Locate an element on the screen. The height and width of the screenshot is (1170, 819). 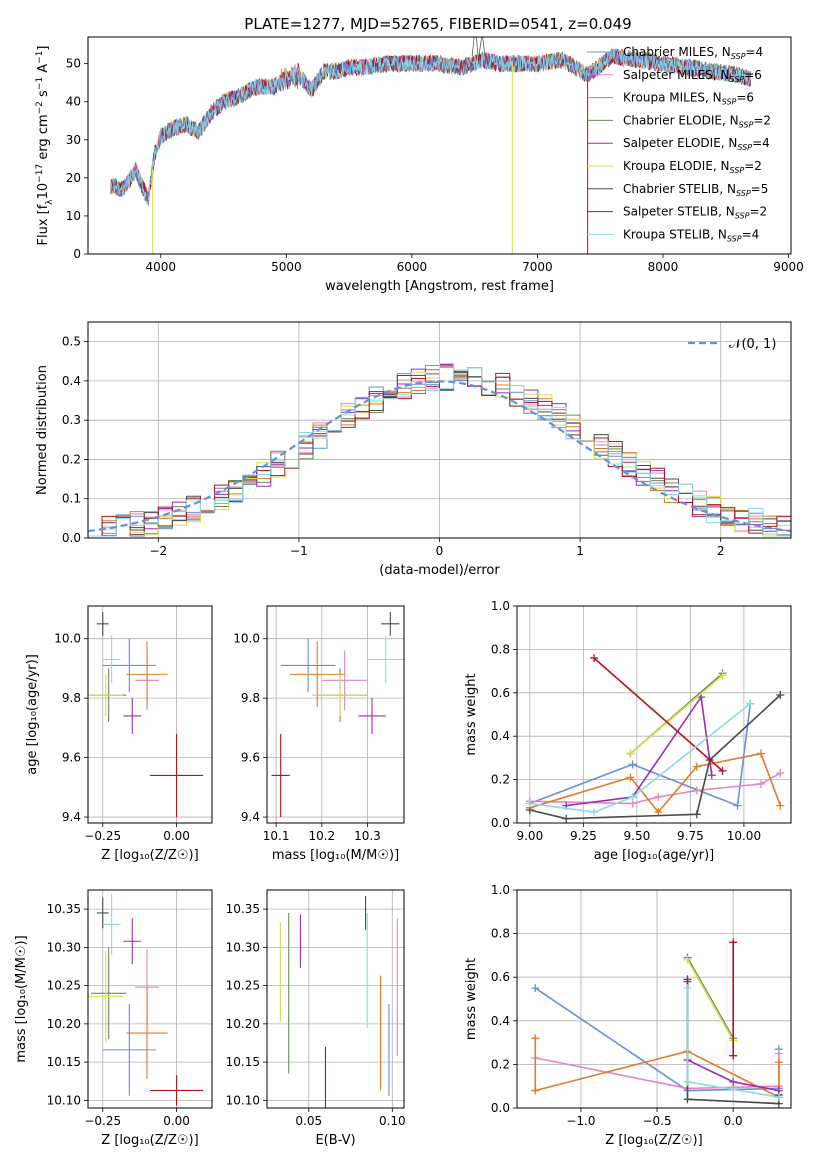
y-tick-label: 1.0 is located at coordinates (500, 890).